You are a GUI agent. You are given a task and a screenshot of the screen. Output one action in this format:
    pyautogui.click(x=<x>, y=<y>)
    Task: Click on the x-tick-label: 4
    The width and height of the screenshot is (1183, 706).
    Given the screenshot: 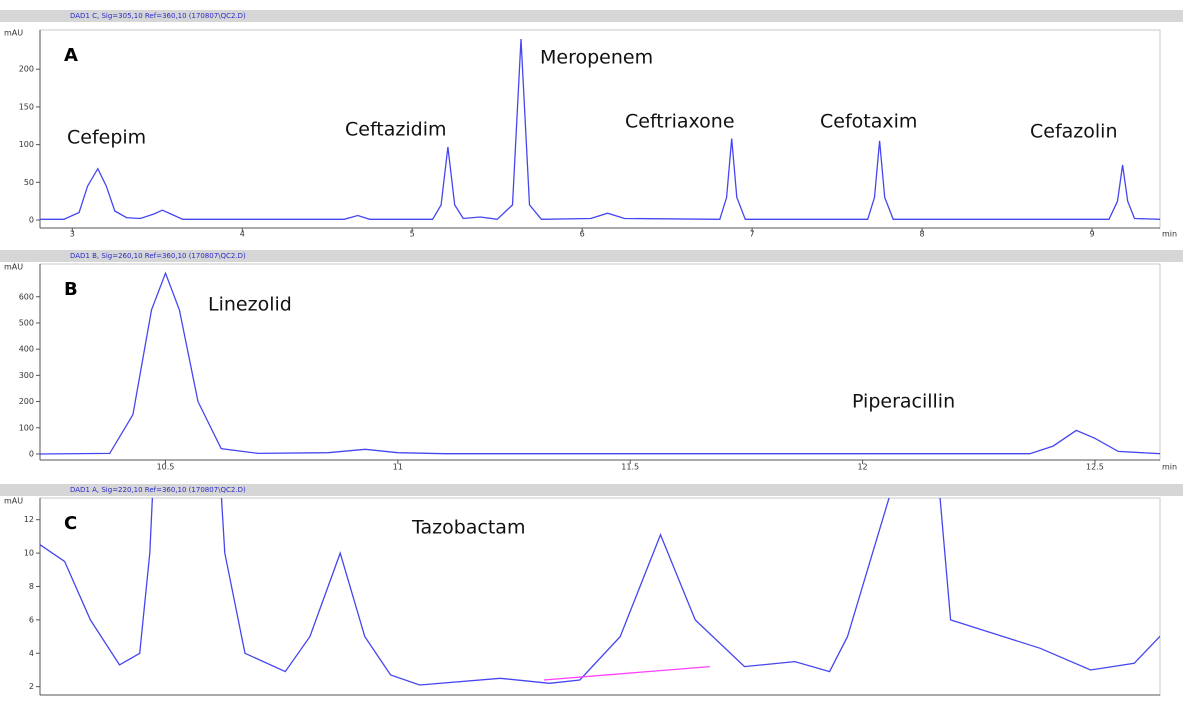 What is the action you would take?
    pyautogui.click(x=242, y=234)
    